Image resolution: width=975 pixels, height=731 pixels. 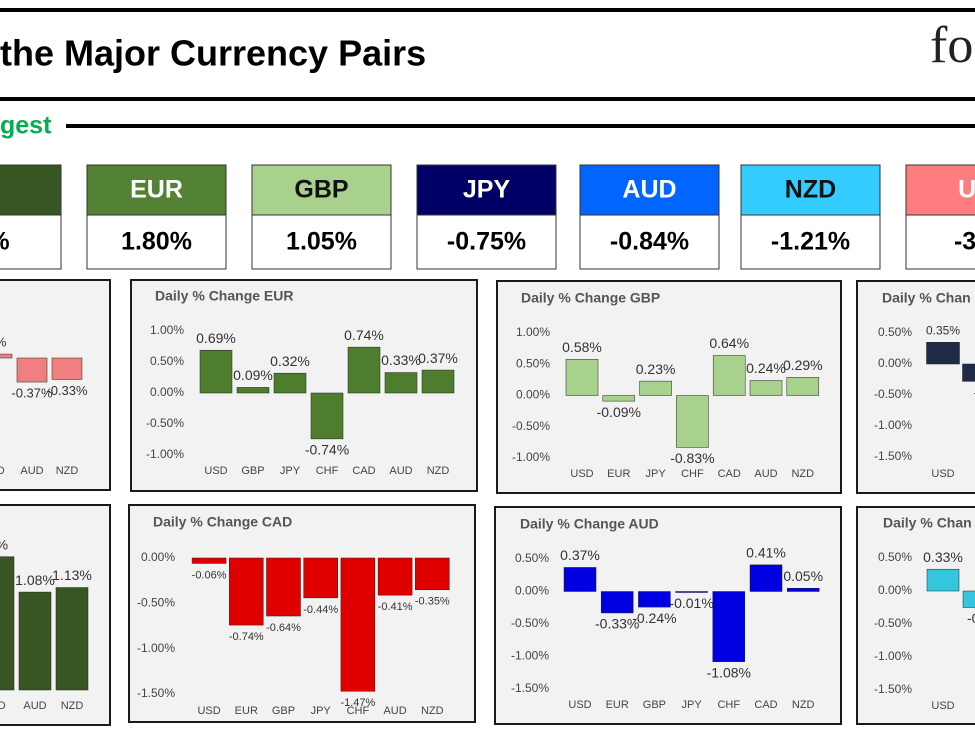 What do you see at coordinates (5, 242) in the screenshot?
I see `tile-value: 3%` at bounding box center [5, 242].